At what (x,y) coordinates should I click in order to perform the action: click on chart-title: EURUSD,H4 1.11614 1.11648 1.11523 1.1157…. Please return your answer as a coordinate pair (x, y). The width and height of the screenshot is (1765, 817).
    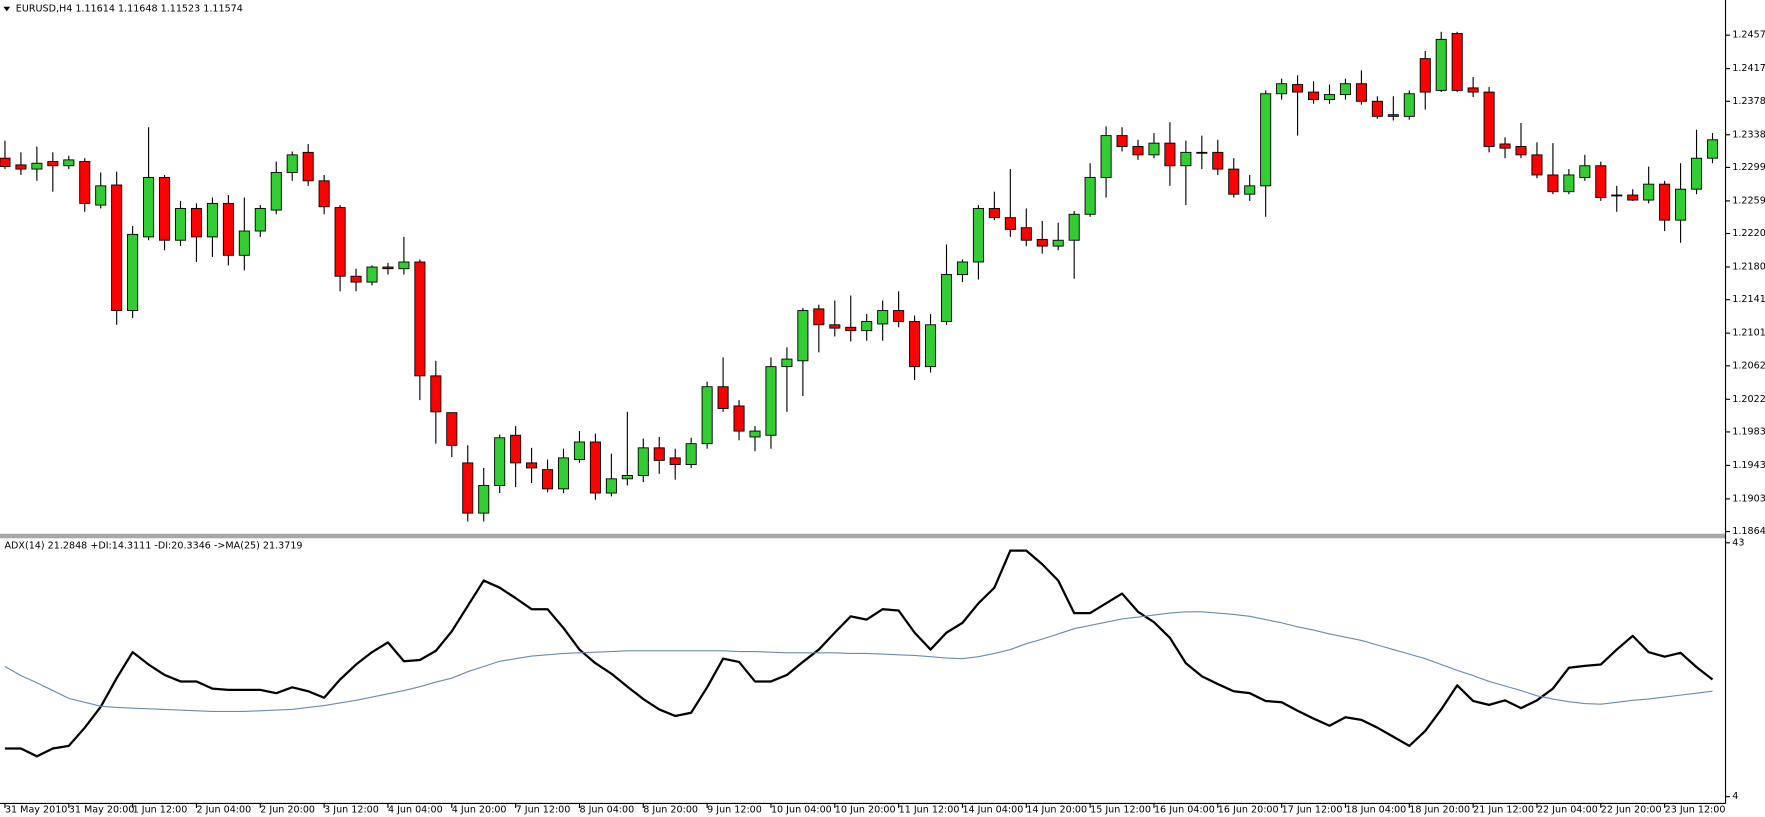
    Looking at the image, I should click on (129, 9).